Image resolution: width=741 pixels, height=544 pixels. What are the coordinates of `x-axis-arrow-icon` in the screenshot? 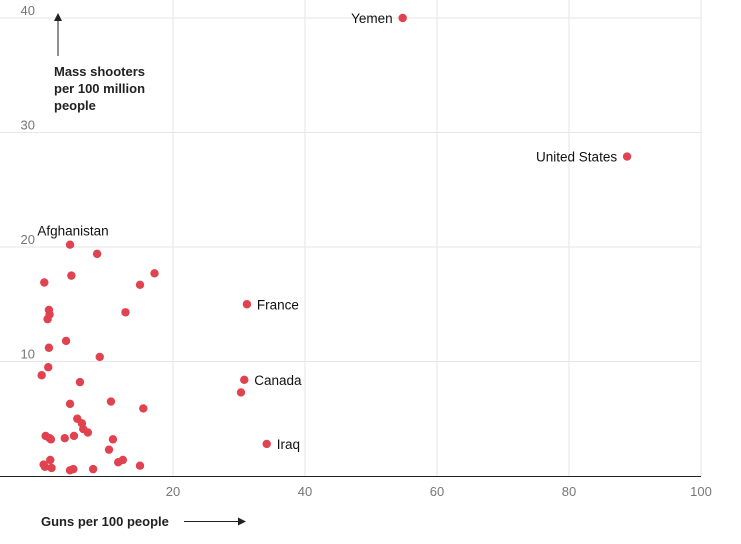 It's located at (242, 521).